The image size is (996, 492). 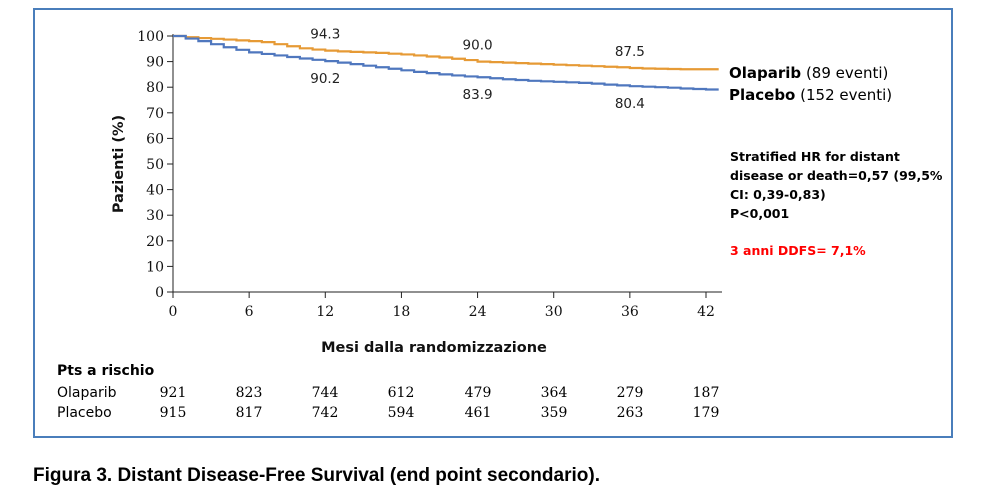 What do you see at coordinates (173, 413) in the screenshot?
I see `risk-cell: 915` at bounding box center [173, 413].